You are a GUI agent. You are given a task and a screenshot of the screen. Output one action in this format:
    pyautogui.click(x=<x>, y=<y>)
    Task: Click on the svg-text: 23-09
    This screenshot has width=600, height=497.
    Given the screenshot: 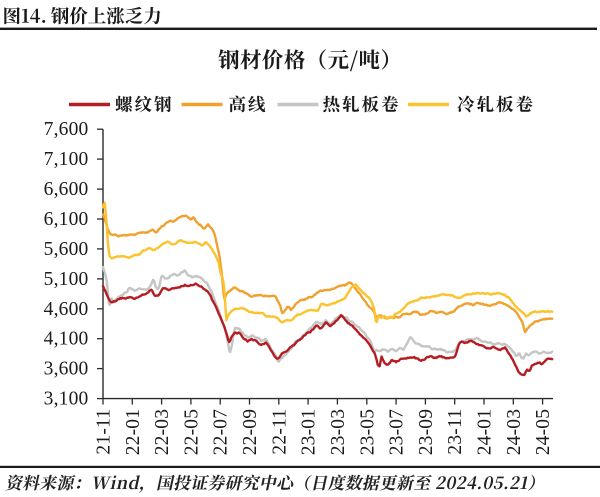 What is the action you would take?
    pyautogui.click(x=426, y=432)
    